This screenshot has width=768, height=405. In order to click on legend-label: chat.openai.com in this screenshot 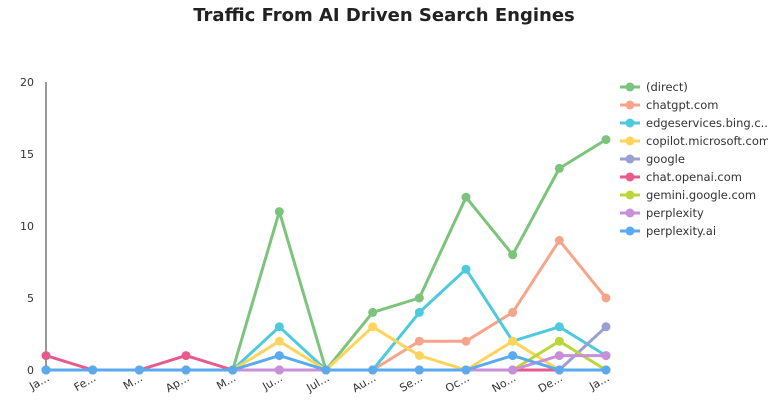, I will do `click(694, 177)`.